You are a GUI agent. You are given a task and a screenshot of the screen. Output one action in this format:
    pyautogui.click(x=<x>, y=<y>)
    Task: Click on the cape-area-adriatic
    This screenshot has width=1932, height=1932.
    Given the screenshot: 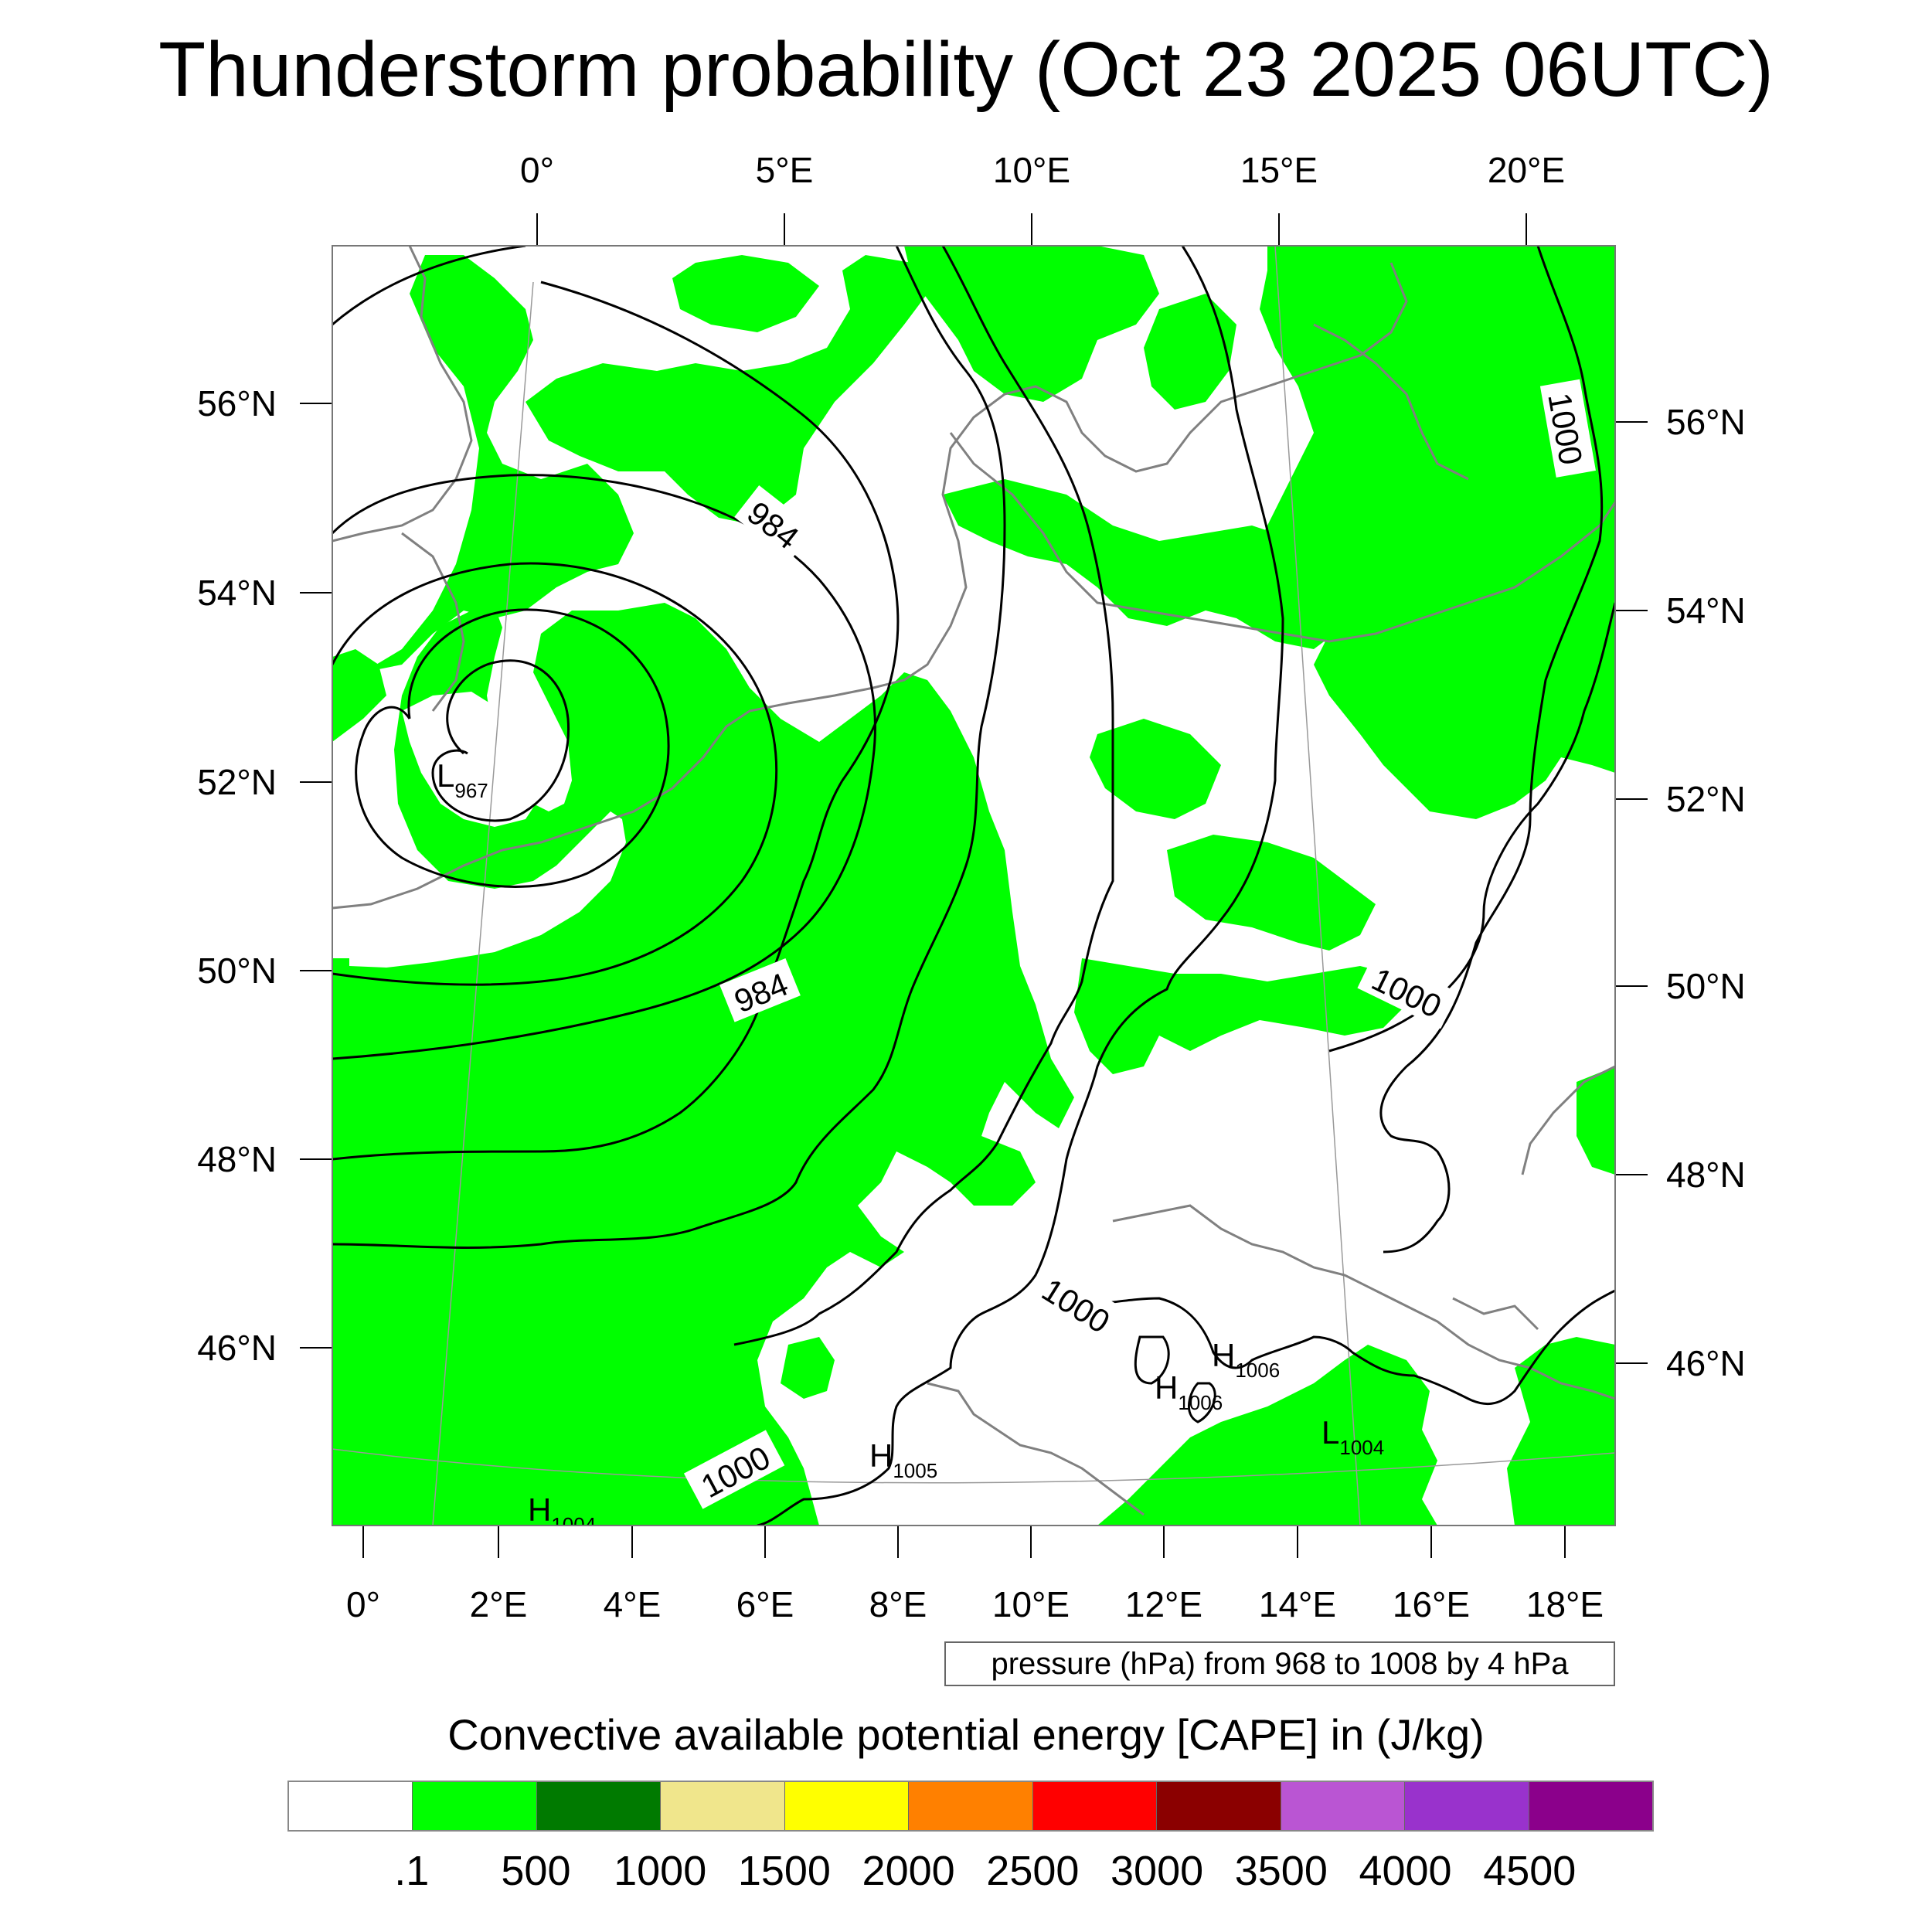 What is the action you would take?
    pyautogui.click(x=1267, y=1435)
    